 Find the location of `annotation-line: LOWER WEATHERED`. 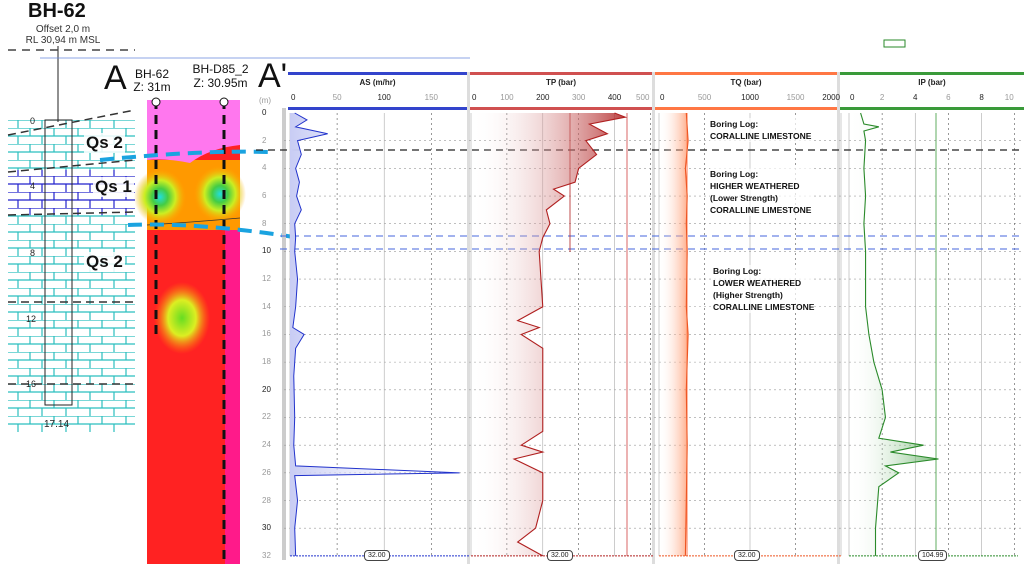

annotation-line: LOWER WEATHERED is located at coordinates (757, 283).